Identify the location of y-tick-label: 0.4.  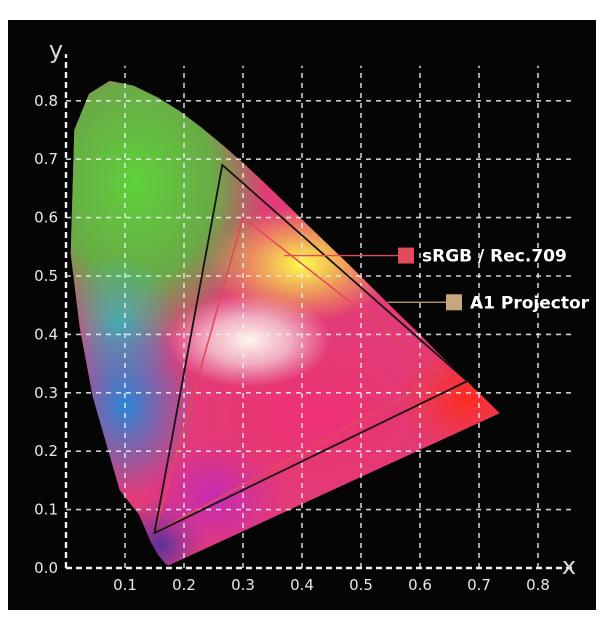
(46, 334).